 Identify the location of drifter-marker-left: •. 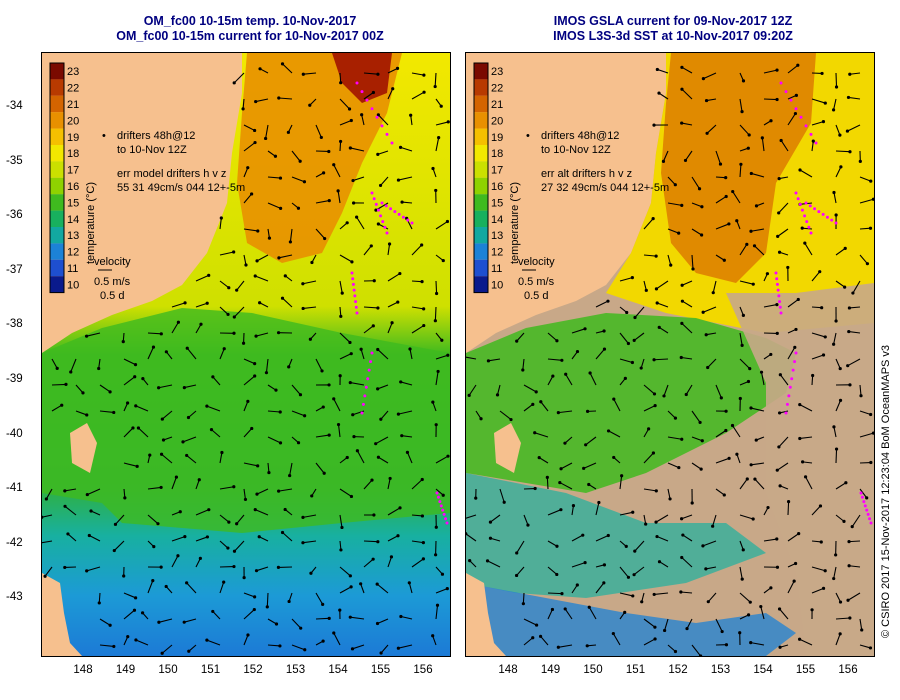
(104, 136).